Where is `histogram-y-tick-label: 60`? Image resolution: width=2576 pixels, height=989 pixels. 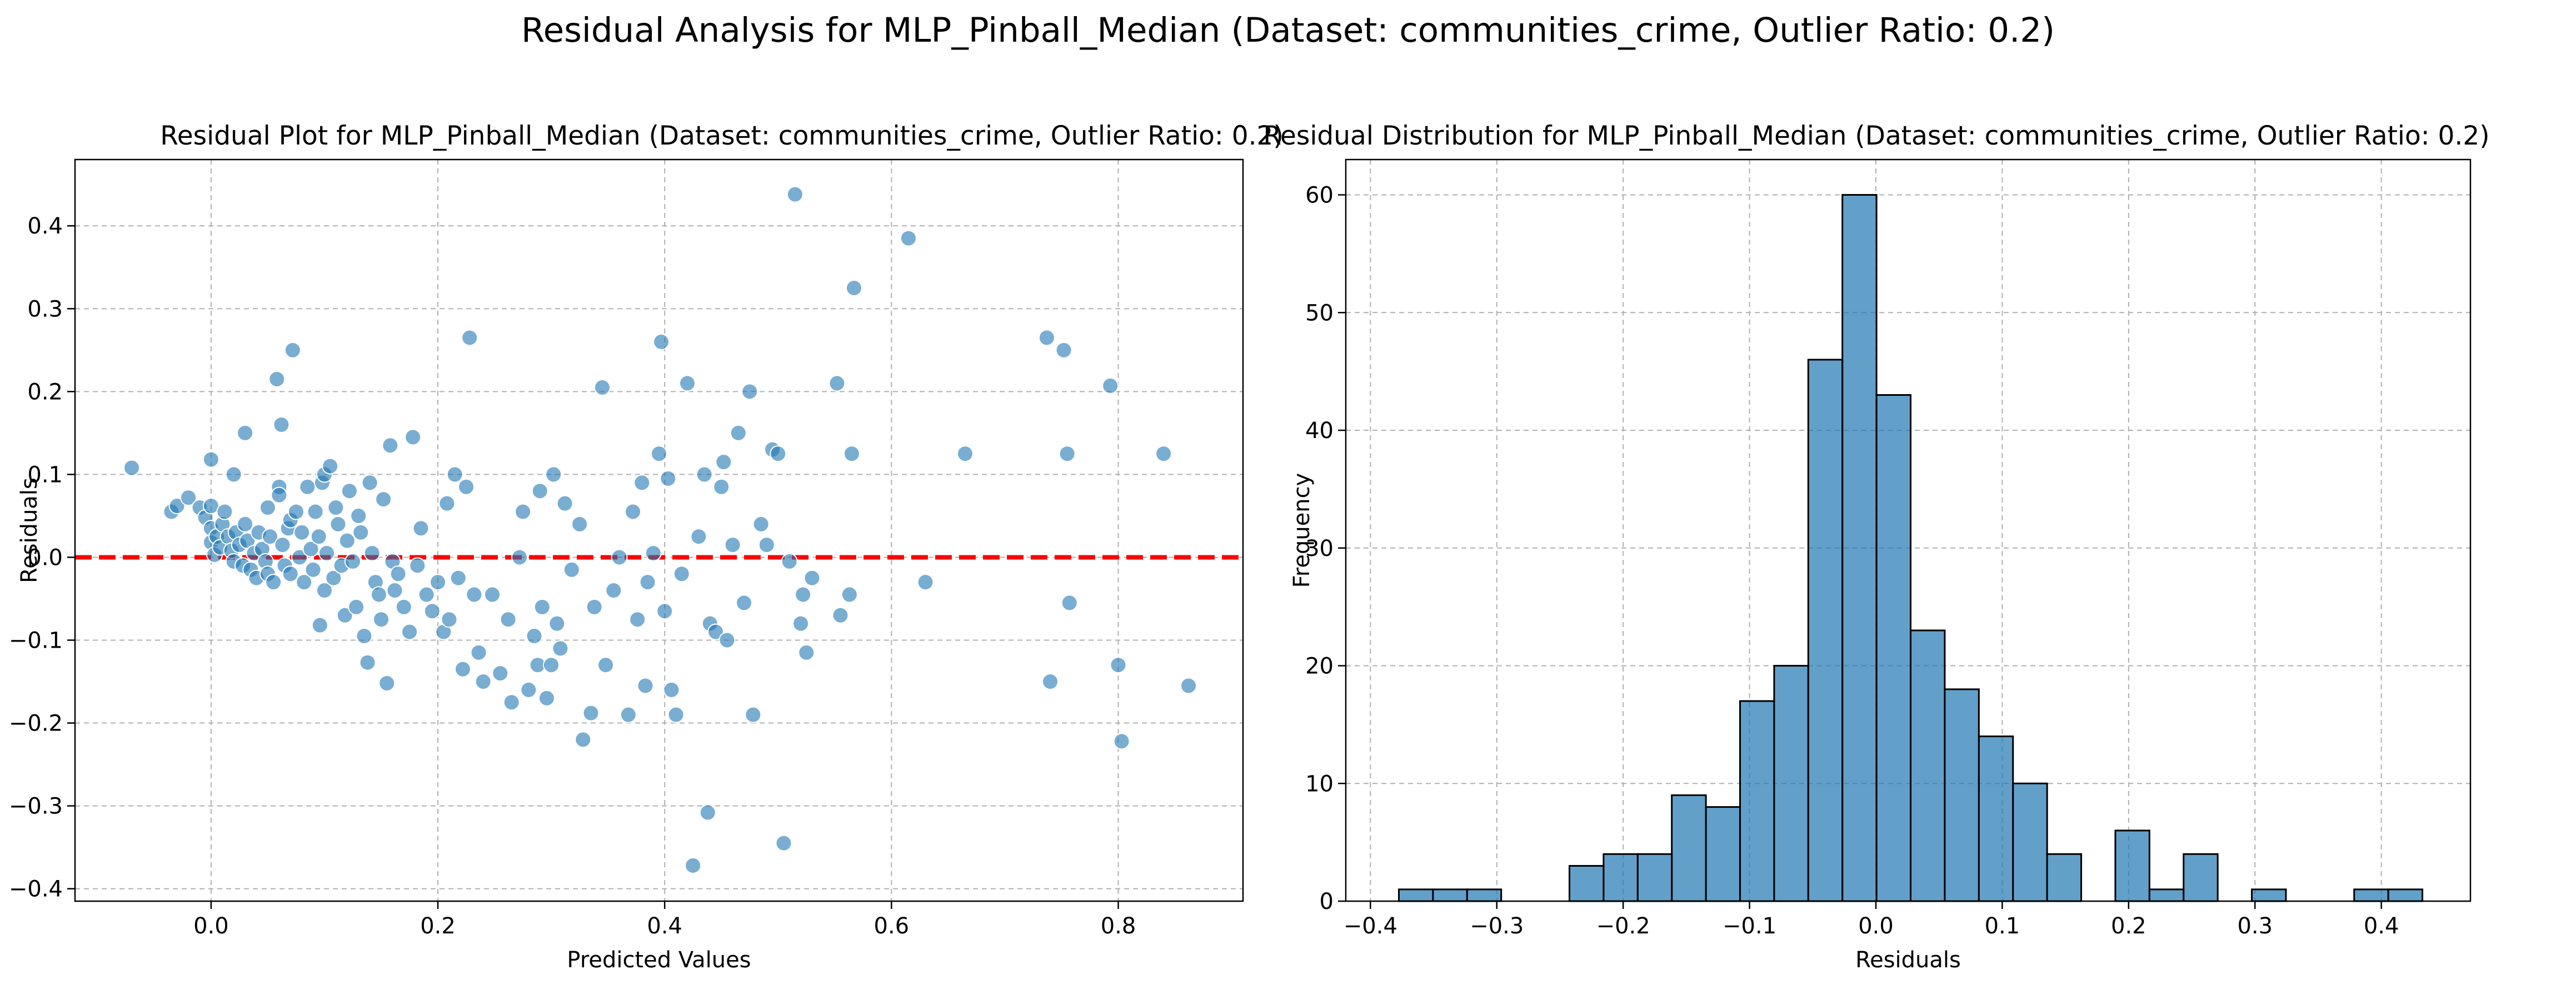
histogram-y-tick-label: 60 is located at coordinates (1319, 196).